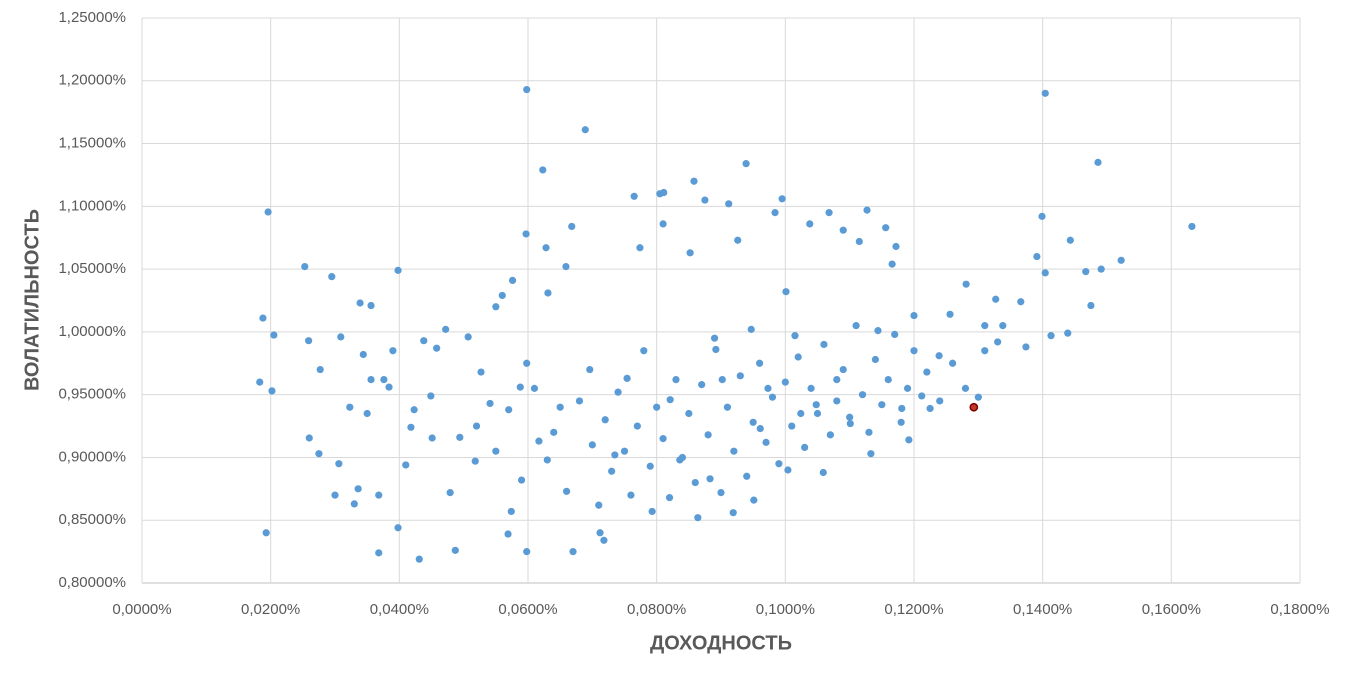  What do you see at coordinates (92, 394) in the screenshot?
I see `y-tick-label: 0,95000%` at bounding box center [92, 394].